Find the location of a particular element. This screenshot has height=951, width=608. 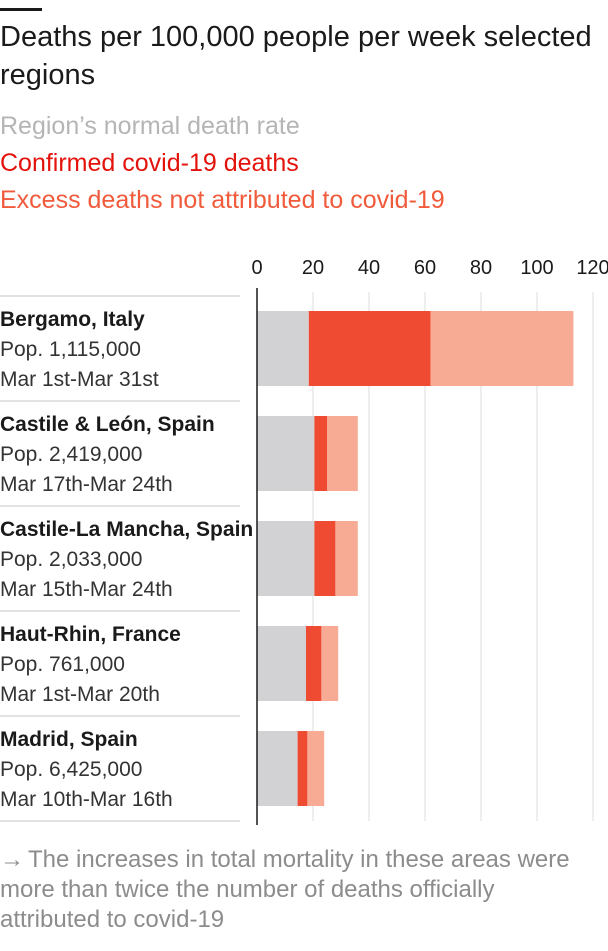

bar-region-s-normal-death-rate-haut-rhin-france is located at coordinates (281, 663).